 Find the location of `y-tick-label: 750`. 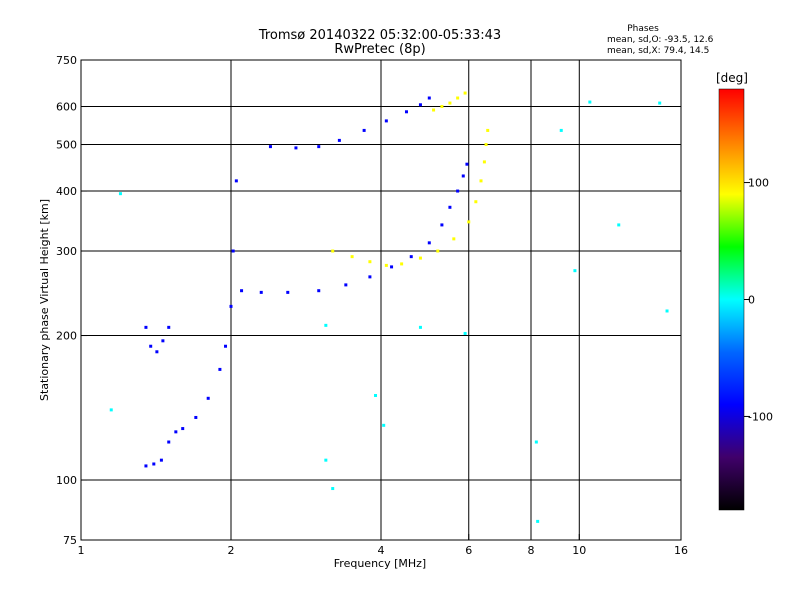

y-tick-label: 750 is located at coordinates (66, 60).